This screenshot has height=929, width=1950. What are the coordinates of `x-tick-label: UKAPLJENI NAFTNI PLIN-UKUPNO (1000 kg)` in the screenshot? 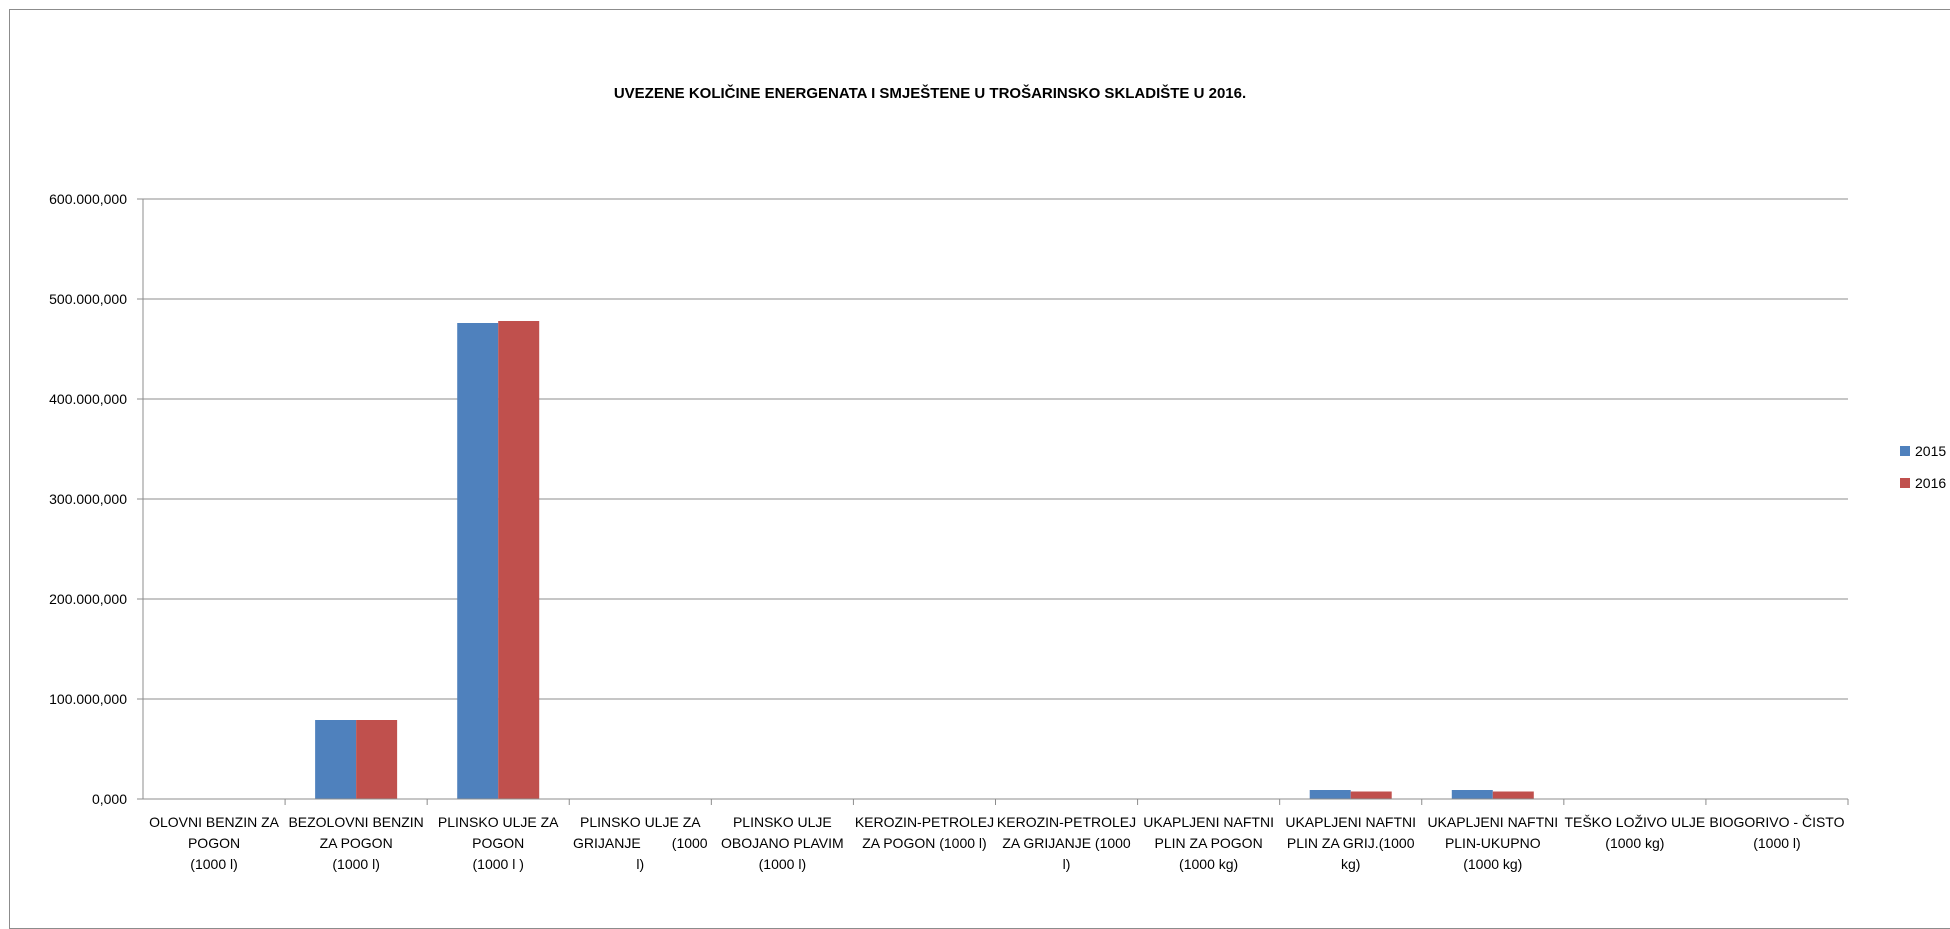 It's located at (1492, 843).